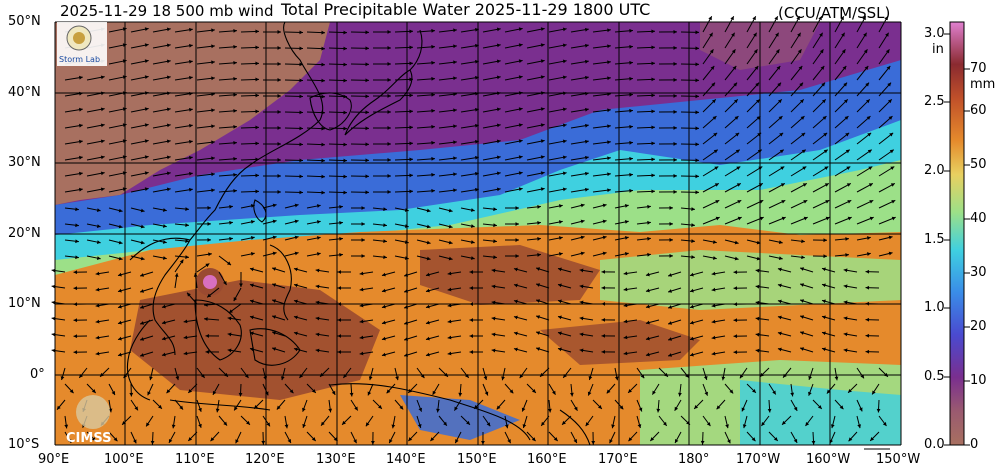 The height and width of the screenshot is (470, 1000). I want to click on lon-label-130e: 130°E, so click(336, 459).